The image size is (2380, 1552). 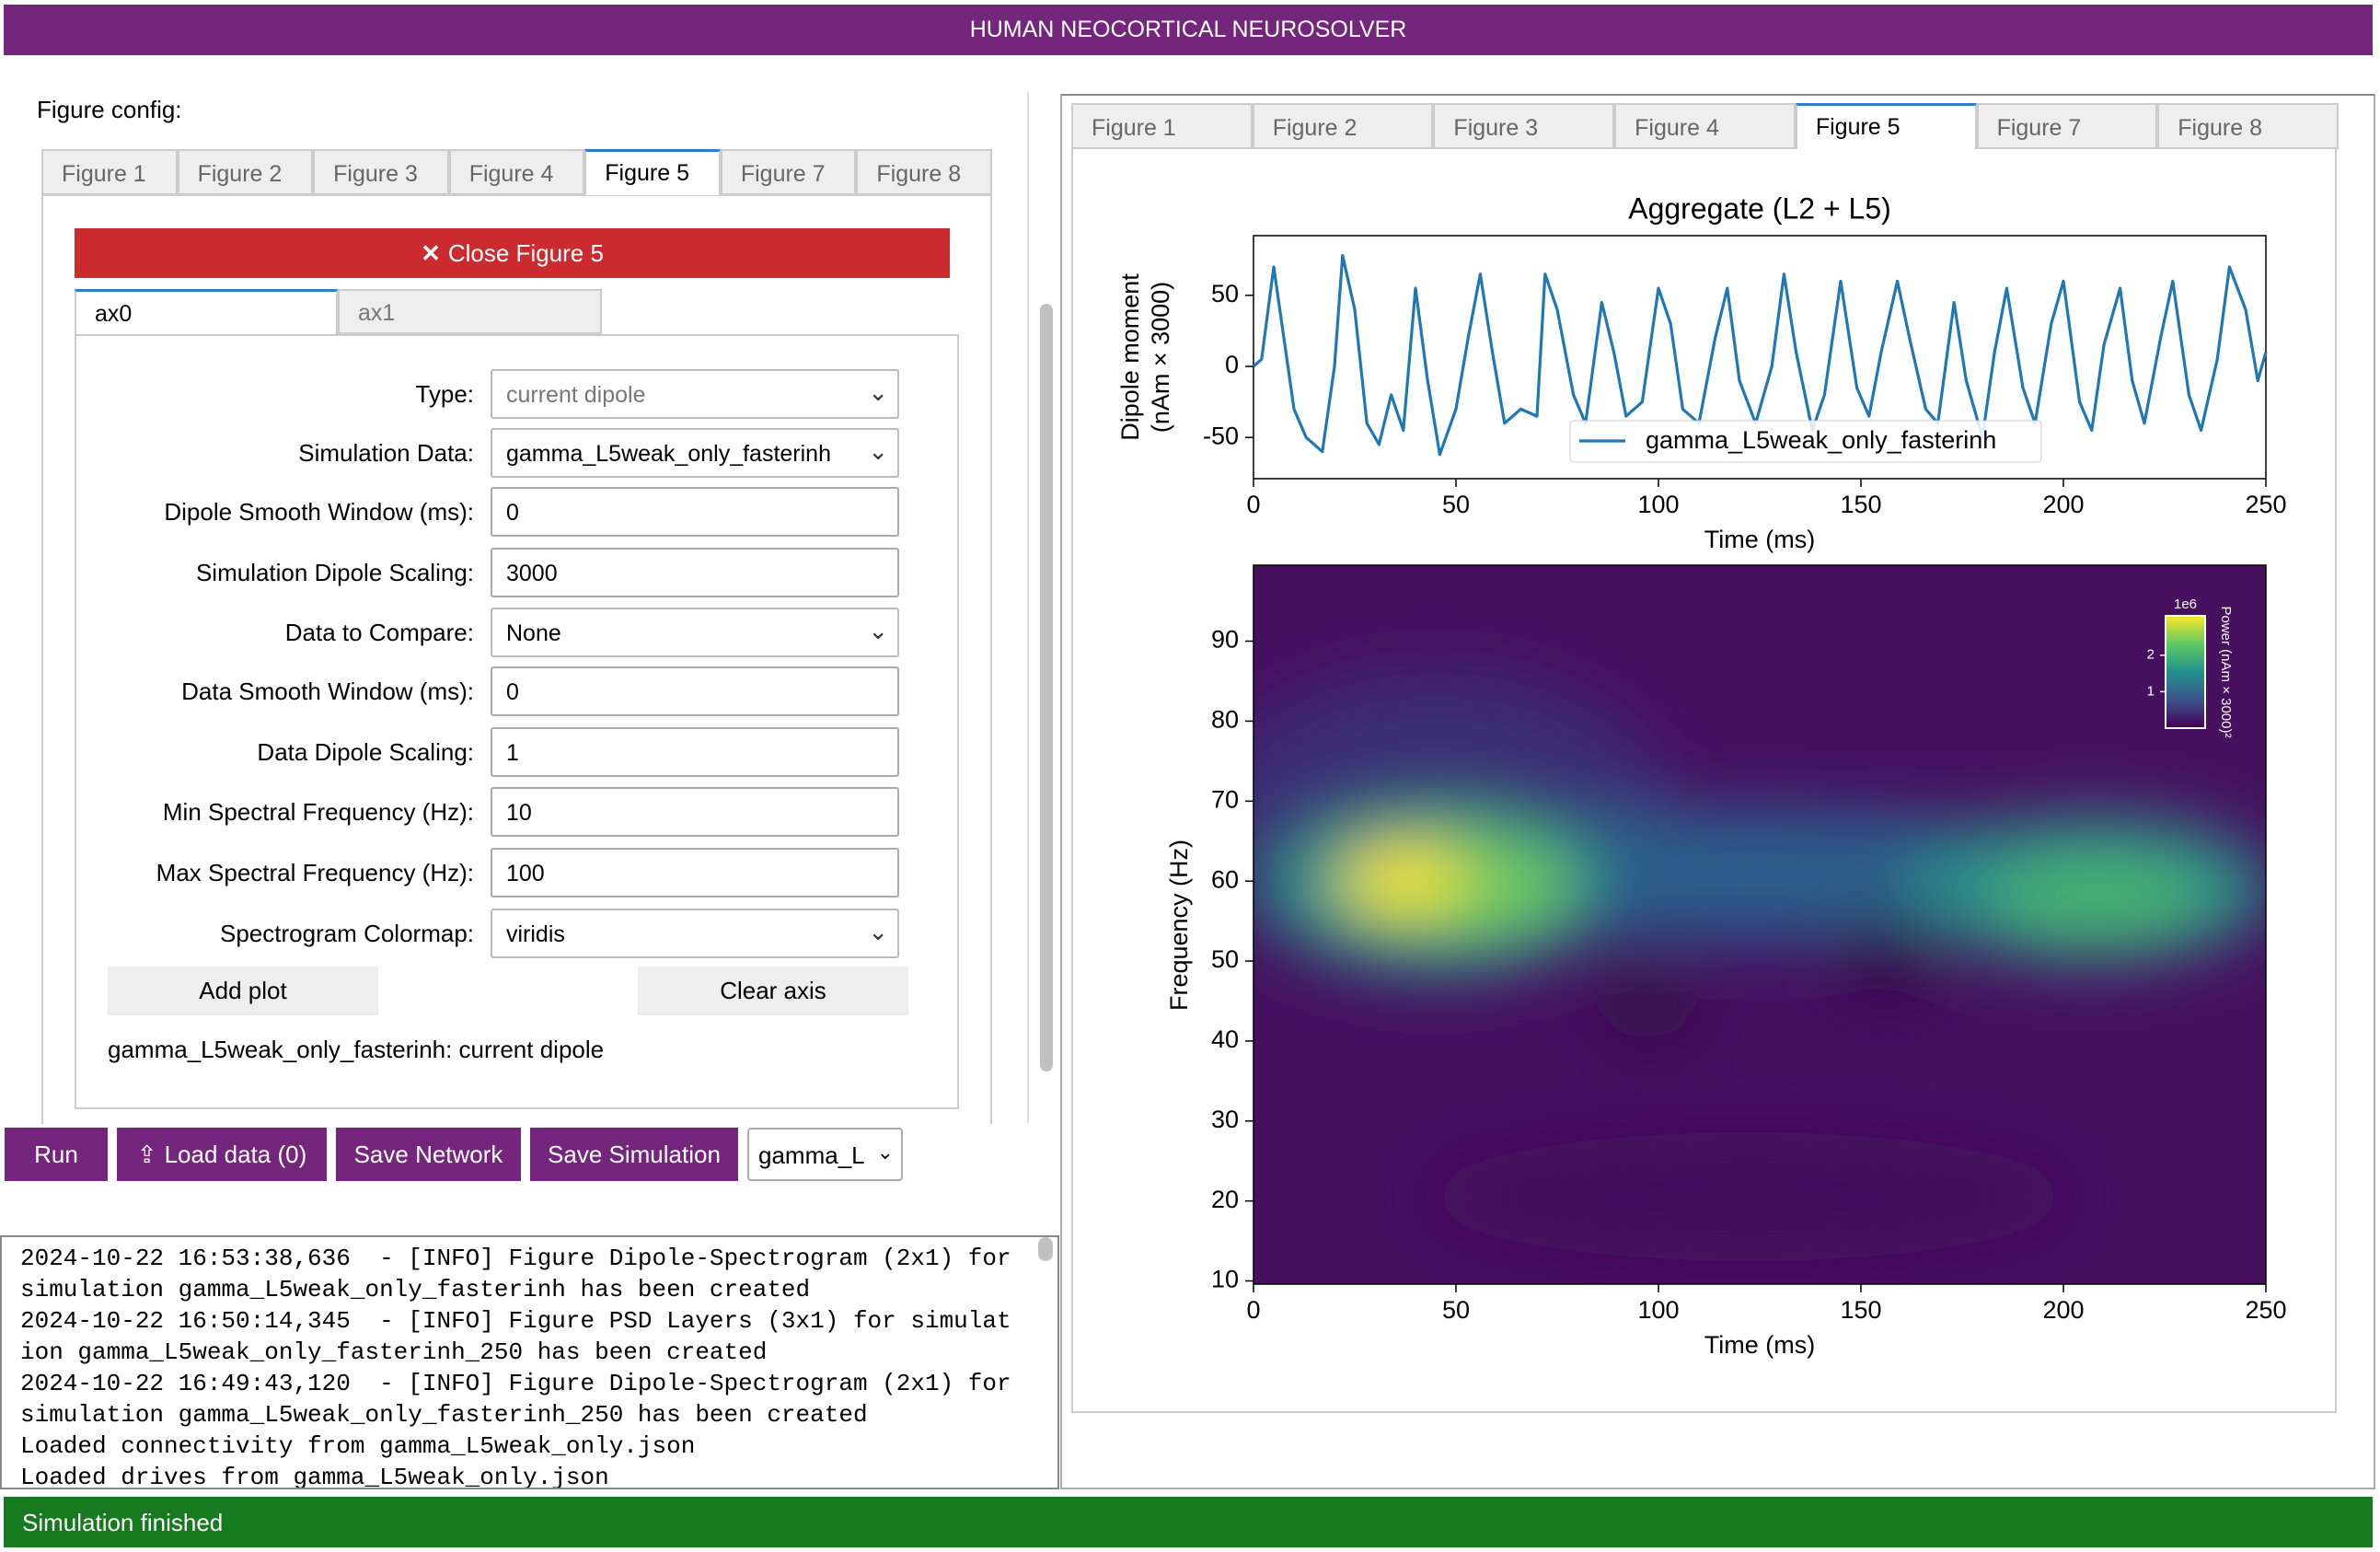 What do you see at coordinates (695, 394) in the screenshot?
I see `select: current dipole ⌄` at bounding box center [695, 394].